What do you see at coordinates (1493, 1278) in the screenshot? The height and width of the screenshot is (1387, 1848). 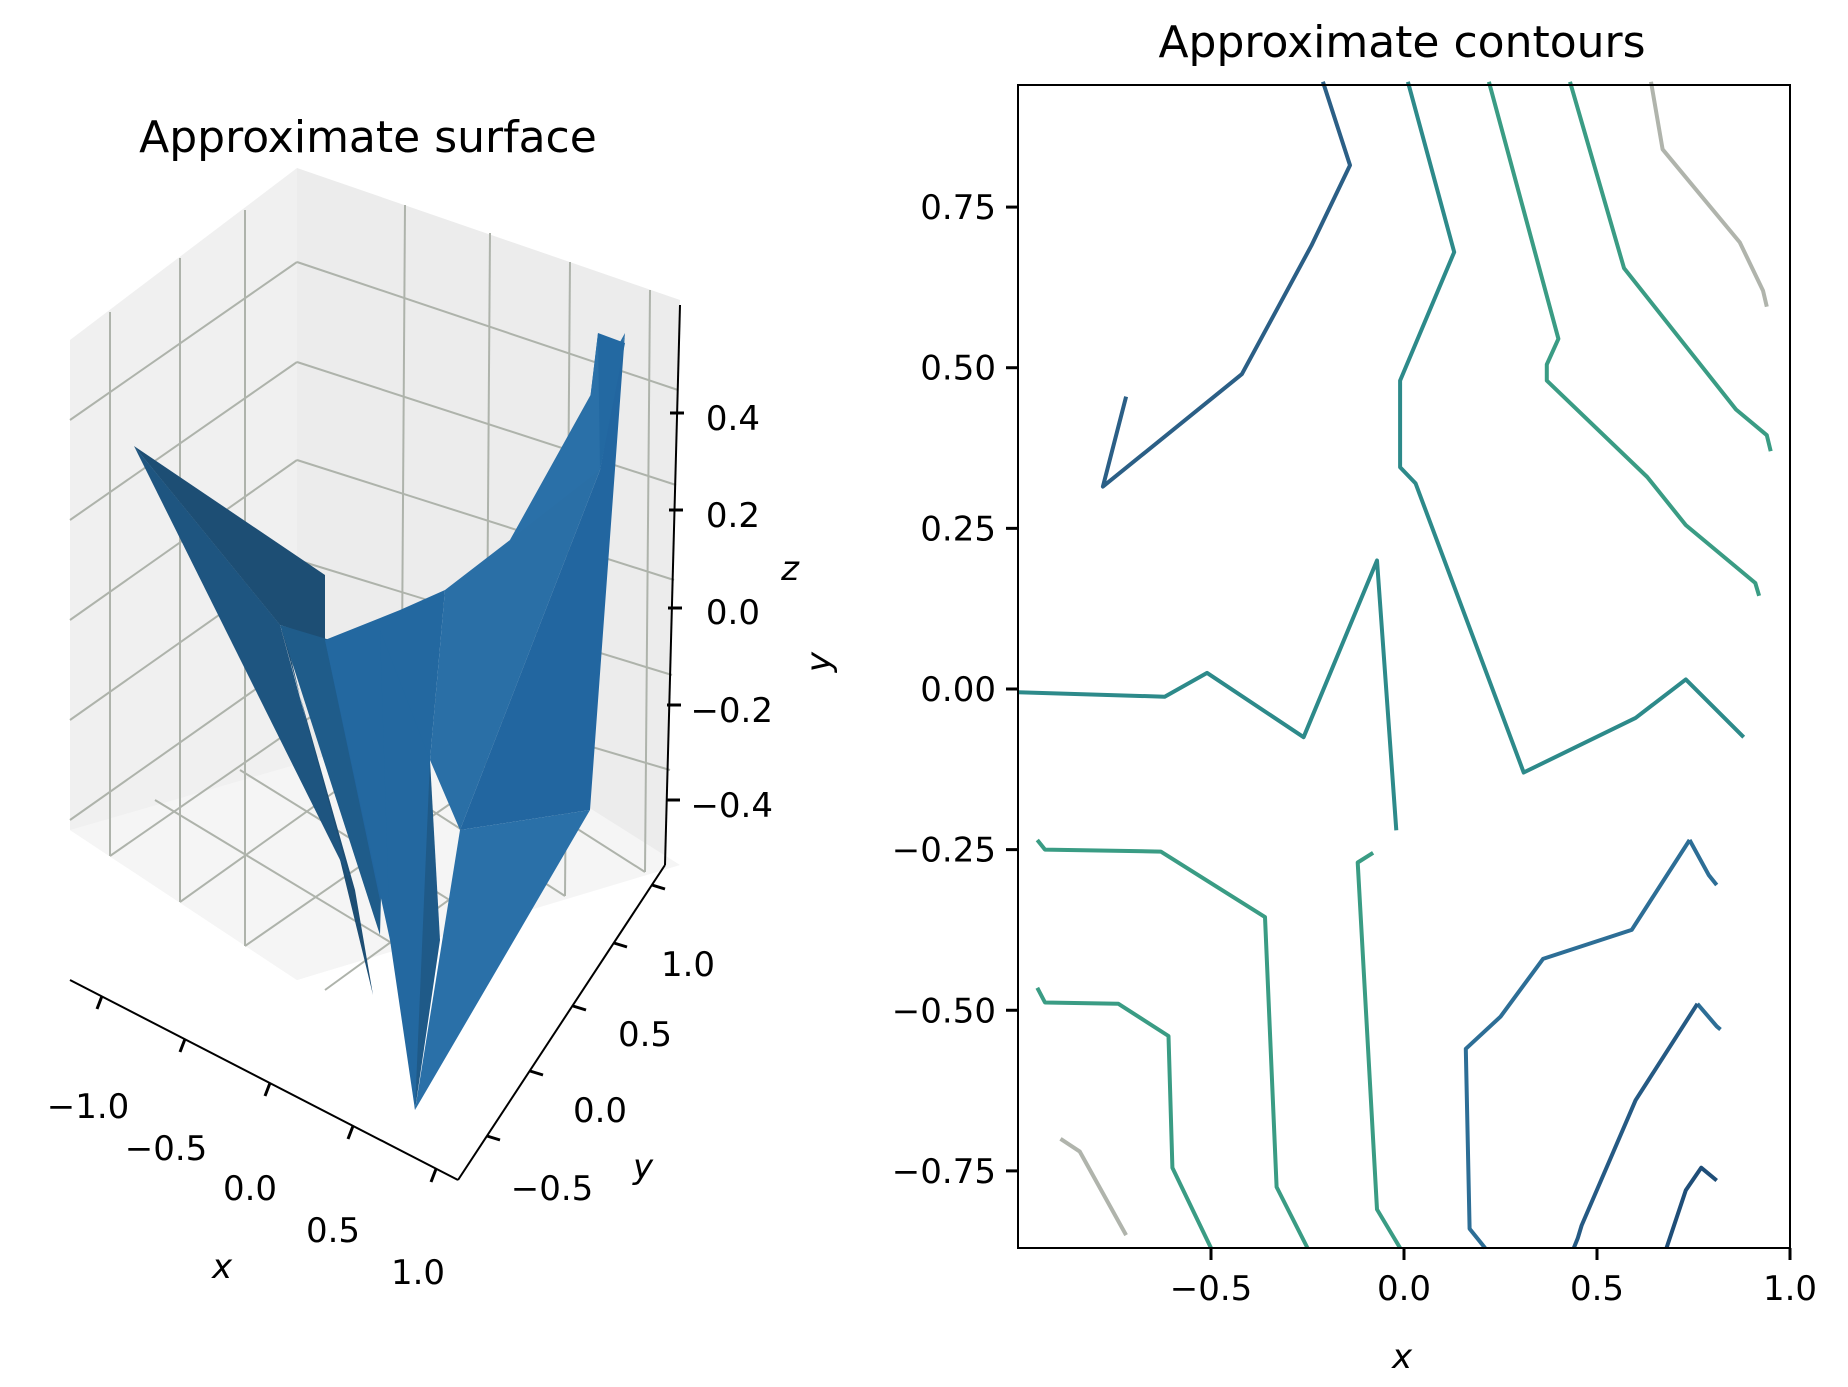 I see `contour-x-ticks: −0.5 0.0 0.5 1.0` at bounding box center [1493, 1278].